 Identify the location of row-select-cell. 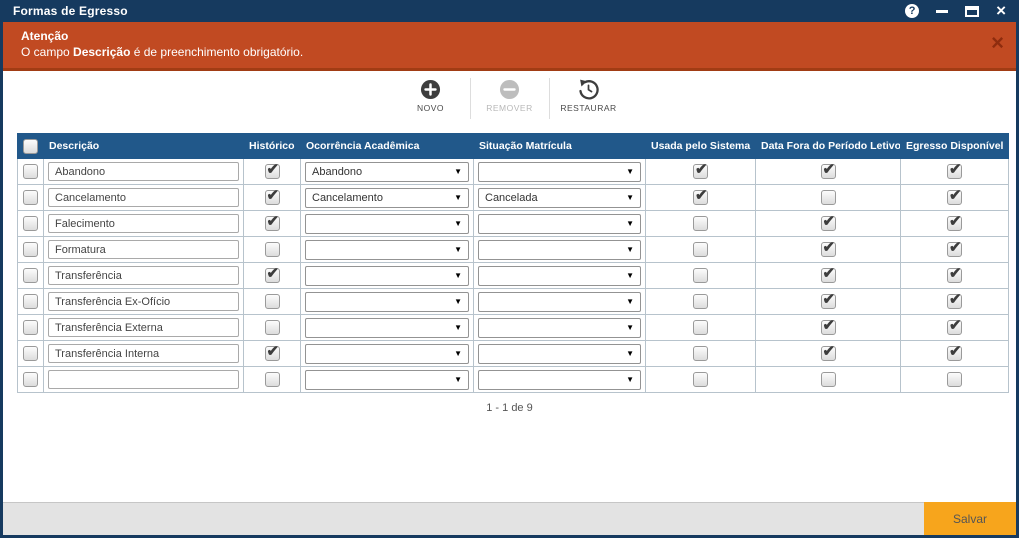
(30, 223).